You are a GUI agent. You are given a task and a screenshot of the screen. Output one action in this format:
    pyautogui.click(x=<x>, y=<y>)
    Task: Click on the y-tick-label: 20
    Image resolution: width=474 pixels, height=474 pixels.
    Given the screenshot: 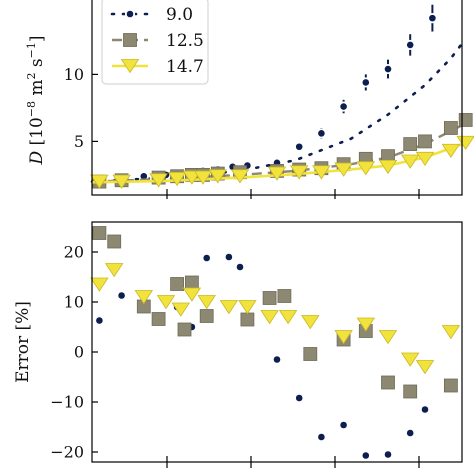 What is the action you would take?
    pyautogui.click(x=74, y=252)
    